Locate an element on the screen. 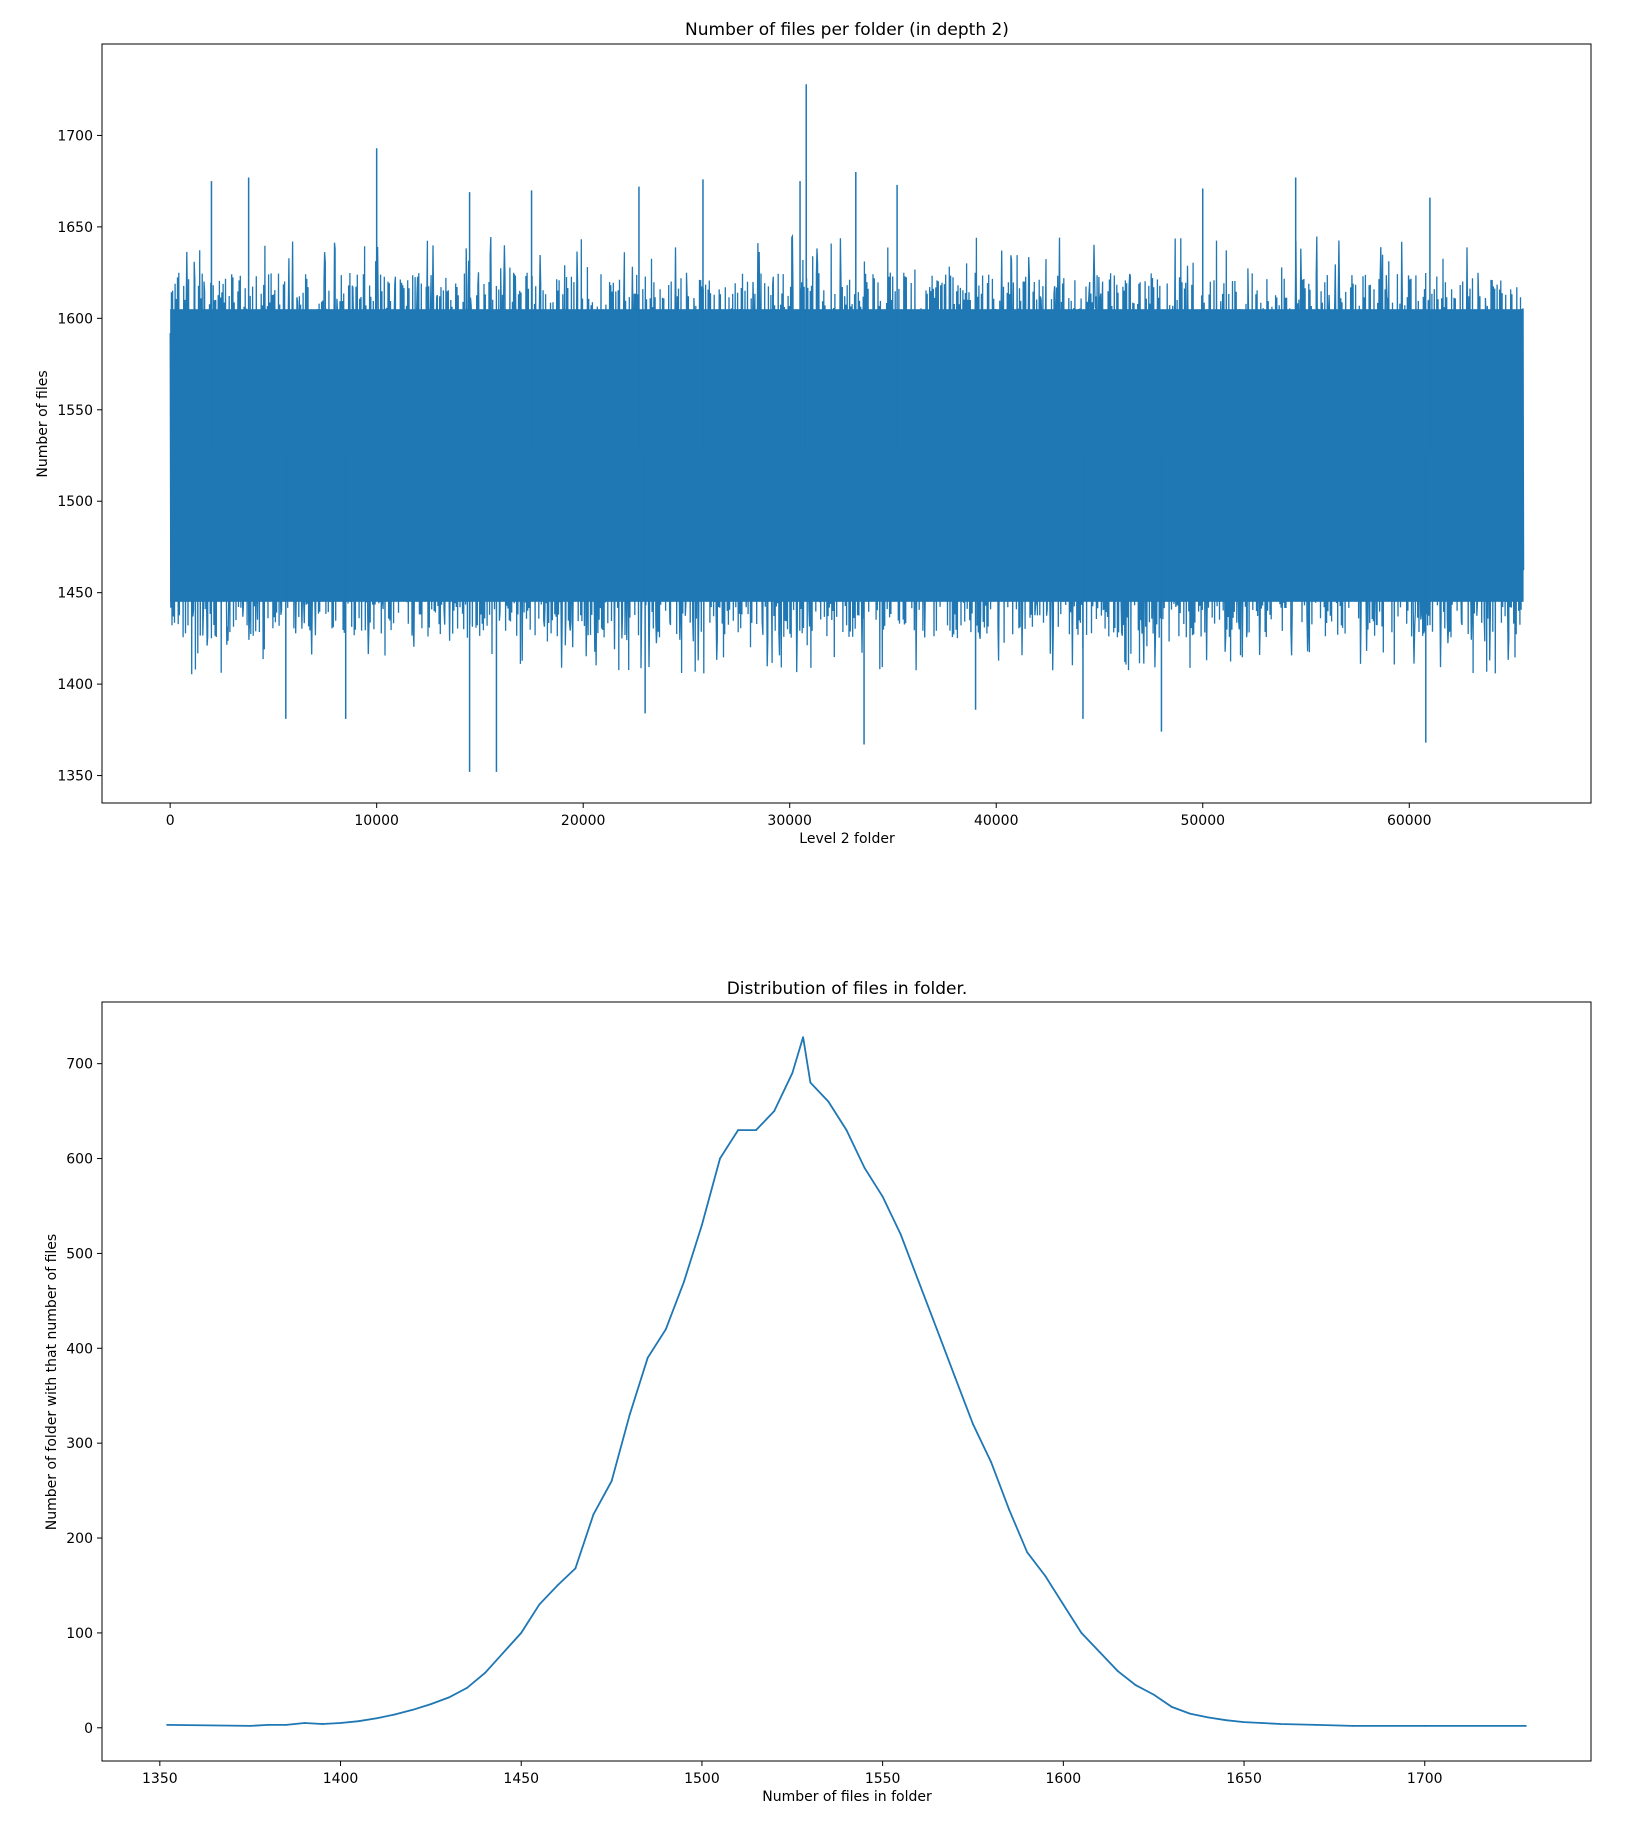 The width and height of the screenshot is (1638, 1830). chart0-y-tick-label: 1450 is located at coordinates (75, 594).